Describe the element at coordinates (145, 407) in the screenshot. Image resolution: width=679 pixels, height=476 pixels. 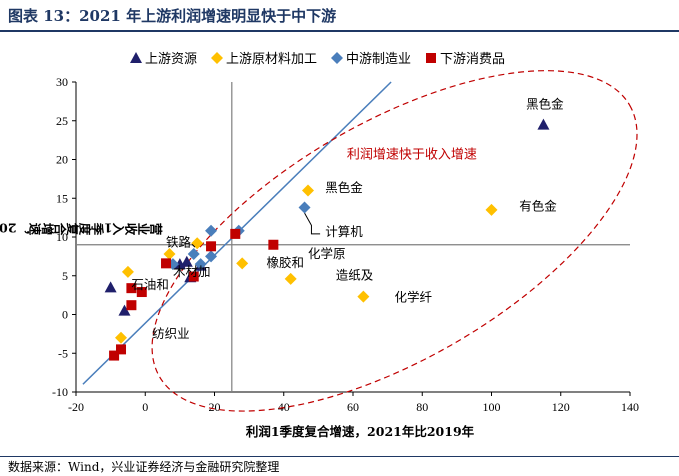
I see `x-tick-label: 0` at that location.